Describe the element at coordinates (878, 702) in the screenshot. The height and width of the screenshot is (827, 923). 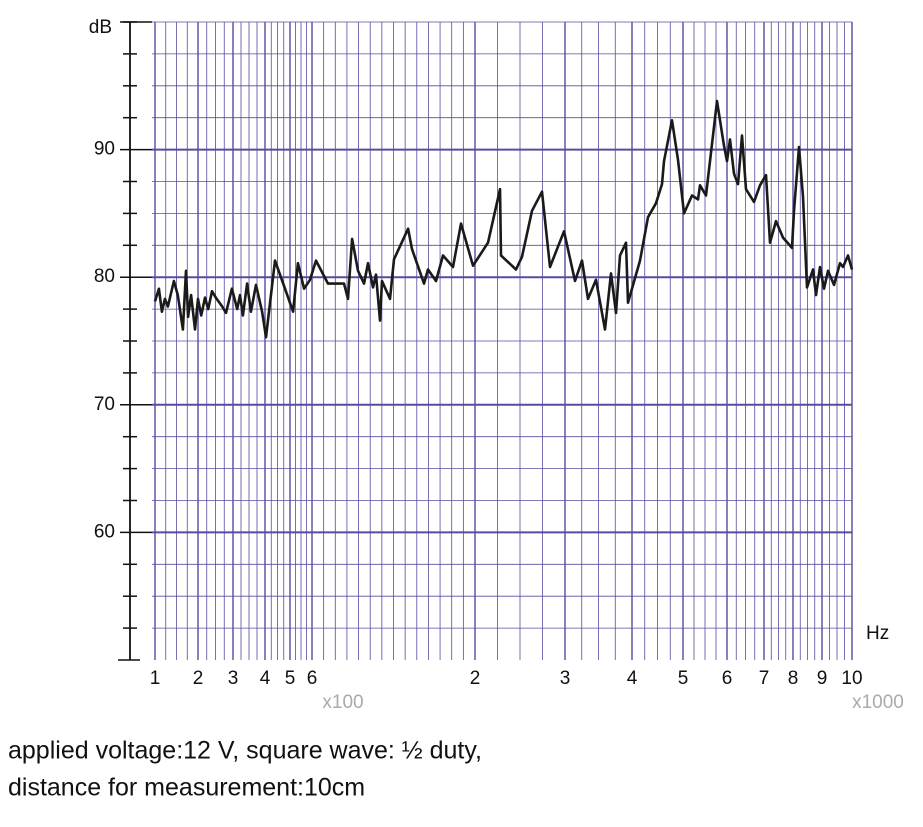
I see `x-multiplier: x1000` at that location.